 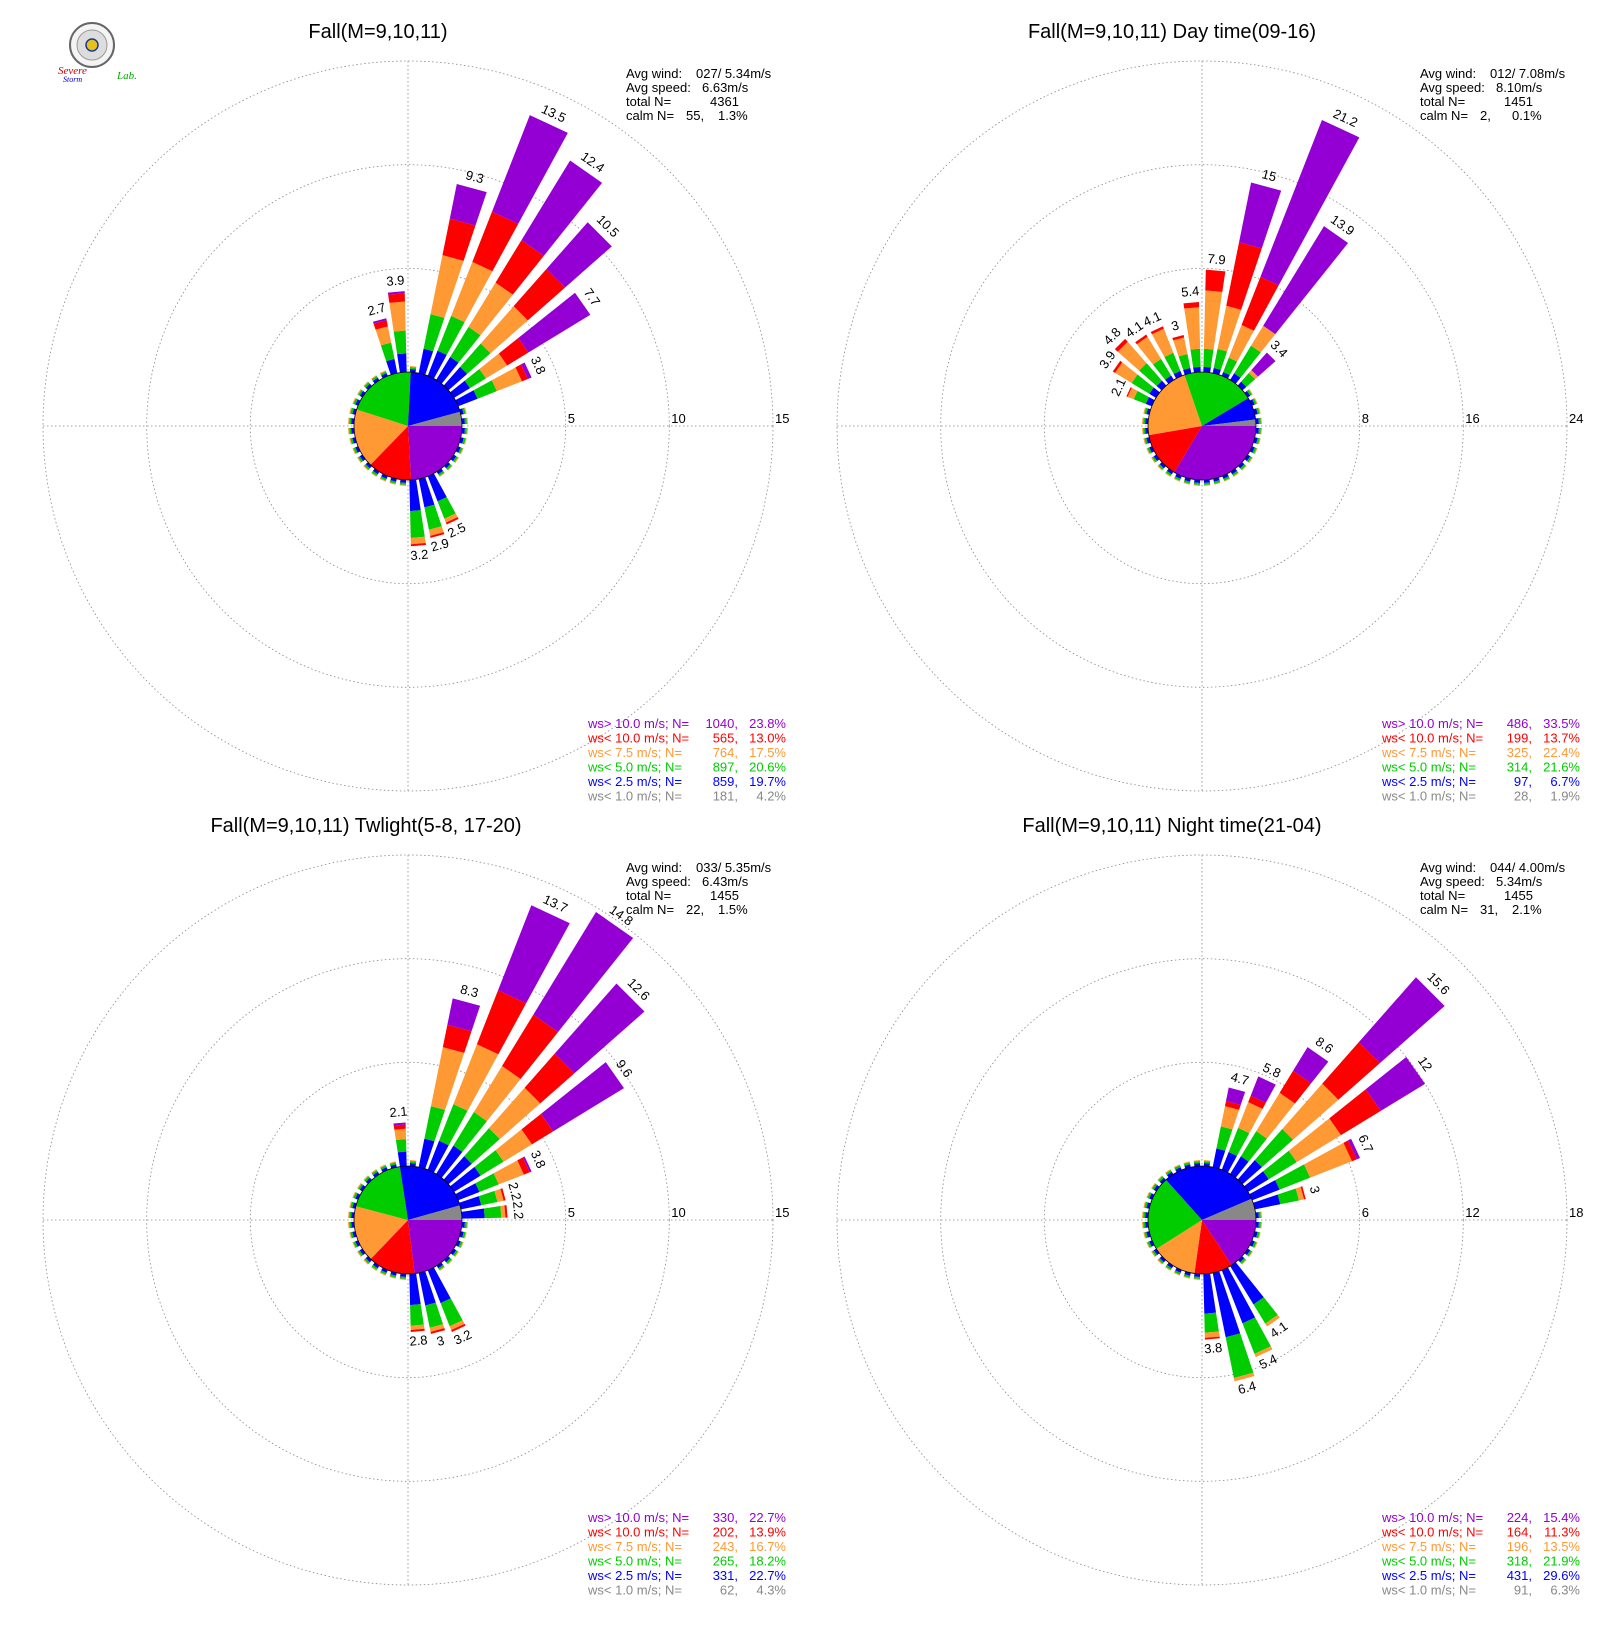 I want to click on legend-count: 97,, so click(x=1523, y=781).